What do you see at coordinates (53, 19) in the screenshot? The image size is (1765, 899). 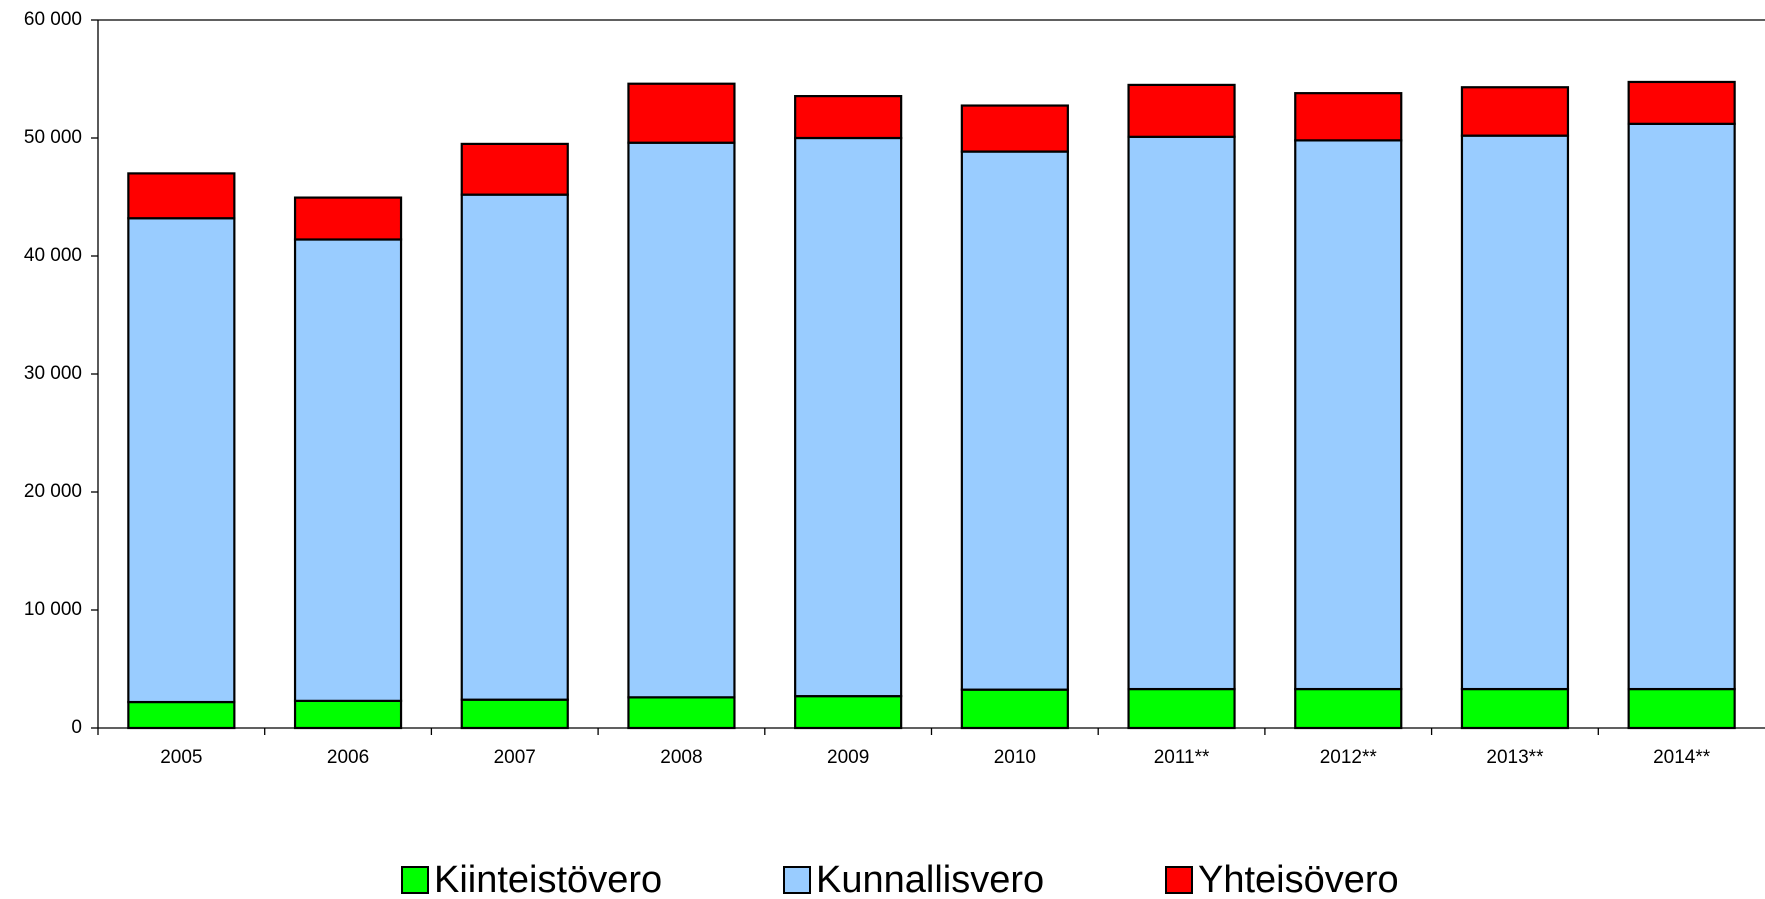 I see `y-tick-label: 60 000` at bounding box center [53, 19].